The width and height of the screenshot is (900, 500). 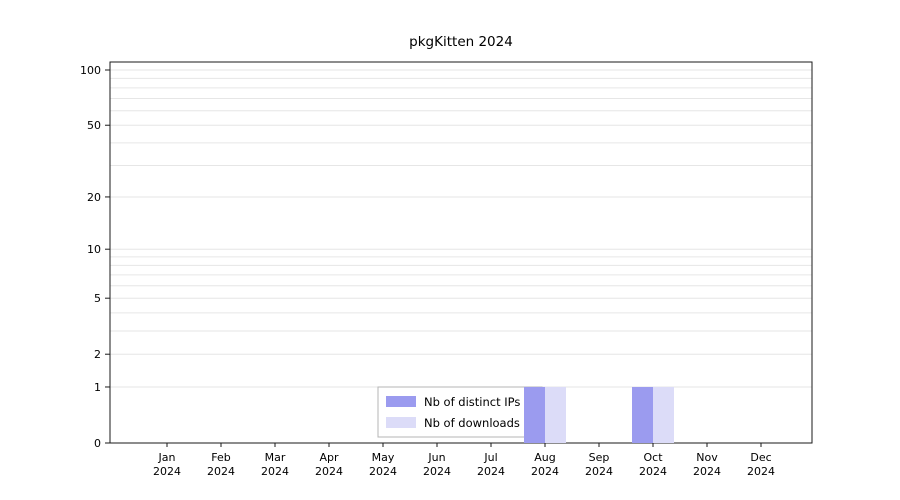 I want to click on x-tick-label-month: Nov, so click(x=707, y=457).